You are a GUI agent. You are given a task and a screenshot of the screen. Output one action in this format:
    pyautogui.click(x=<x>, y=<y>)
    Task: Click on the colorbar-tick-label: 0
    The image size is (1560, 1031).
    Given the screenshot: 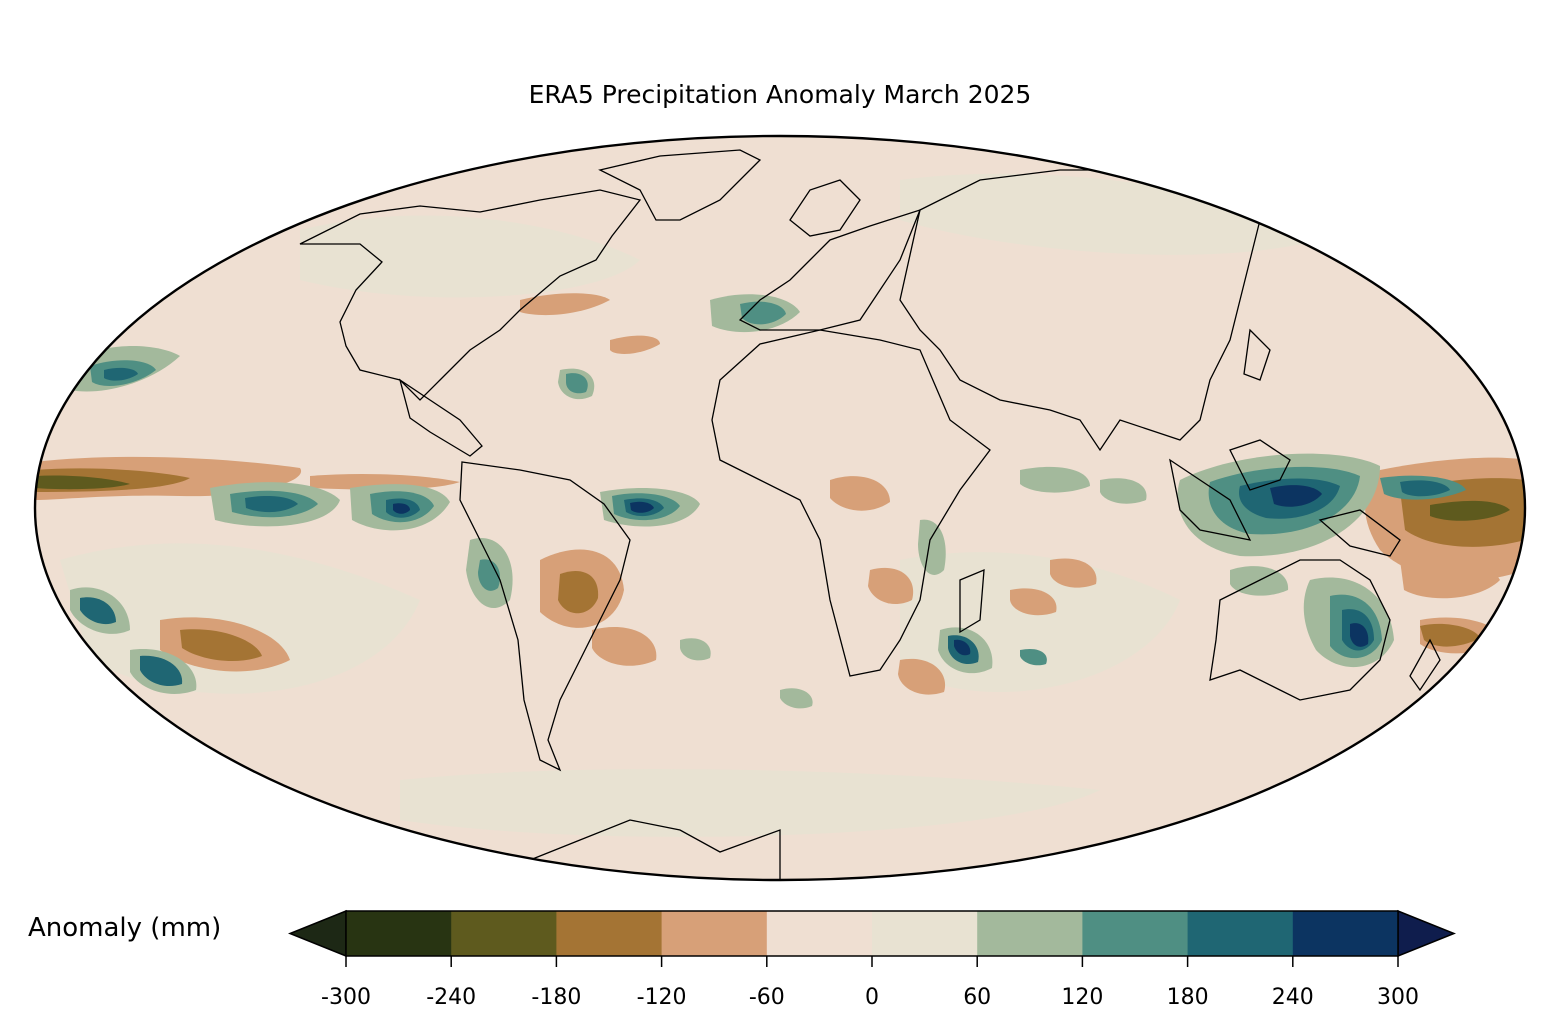 What is the action you would take?
    pyautogui.click(x=872, y=997)
    